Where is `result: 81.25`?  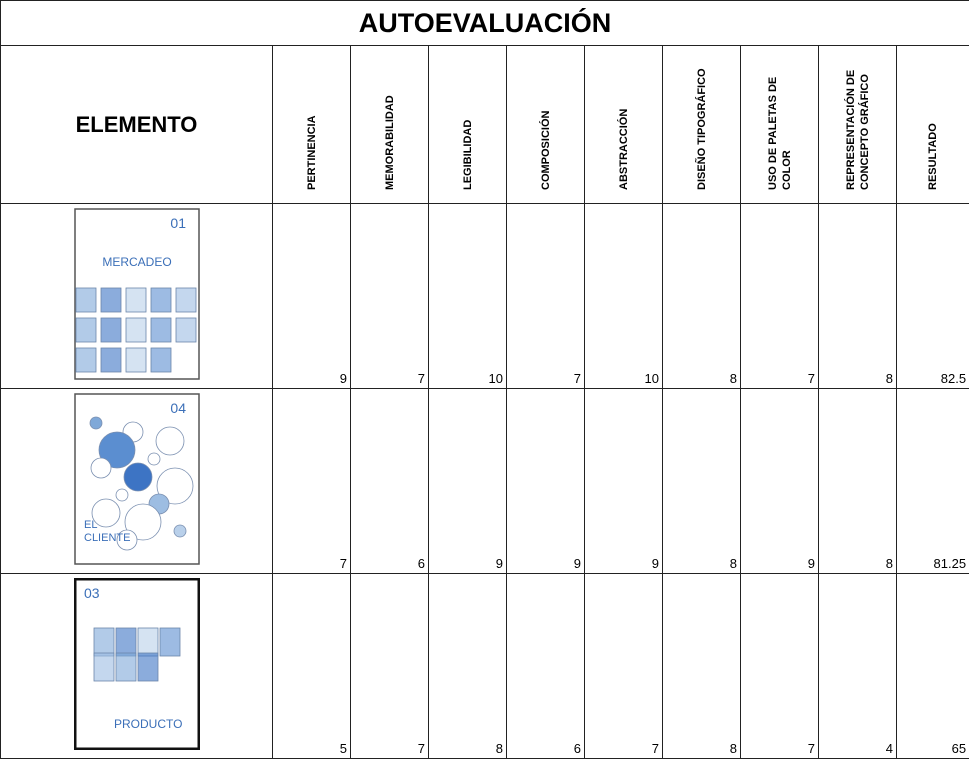
result: 81.25 is located at coordinates (932, 481).